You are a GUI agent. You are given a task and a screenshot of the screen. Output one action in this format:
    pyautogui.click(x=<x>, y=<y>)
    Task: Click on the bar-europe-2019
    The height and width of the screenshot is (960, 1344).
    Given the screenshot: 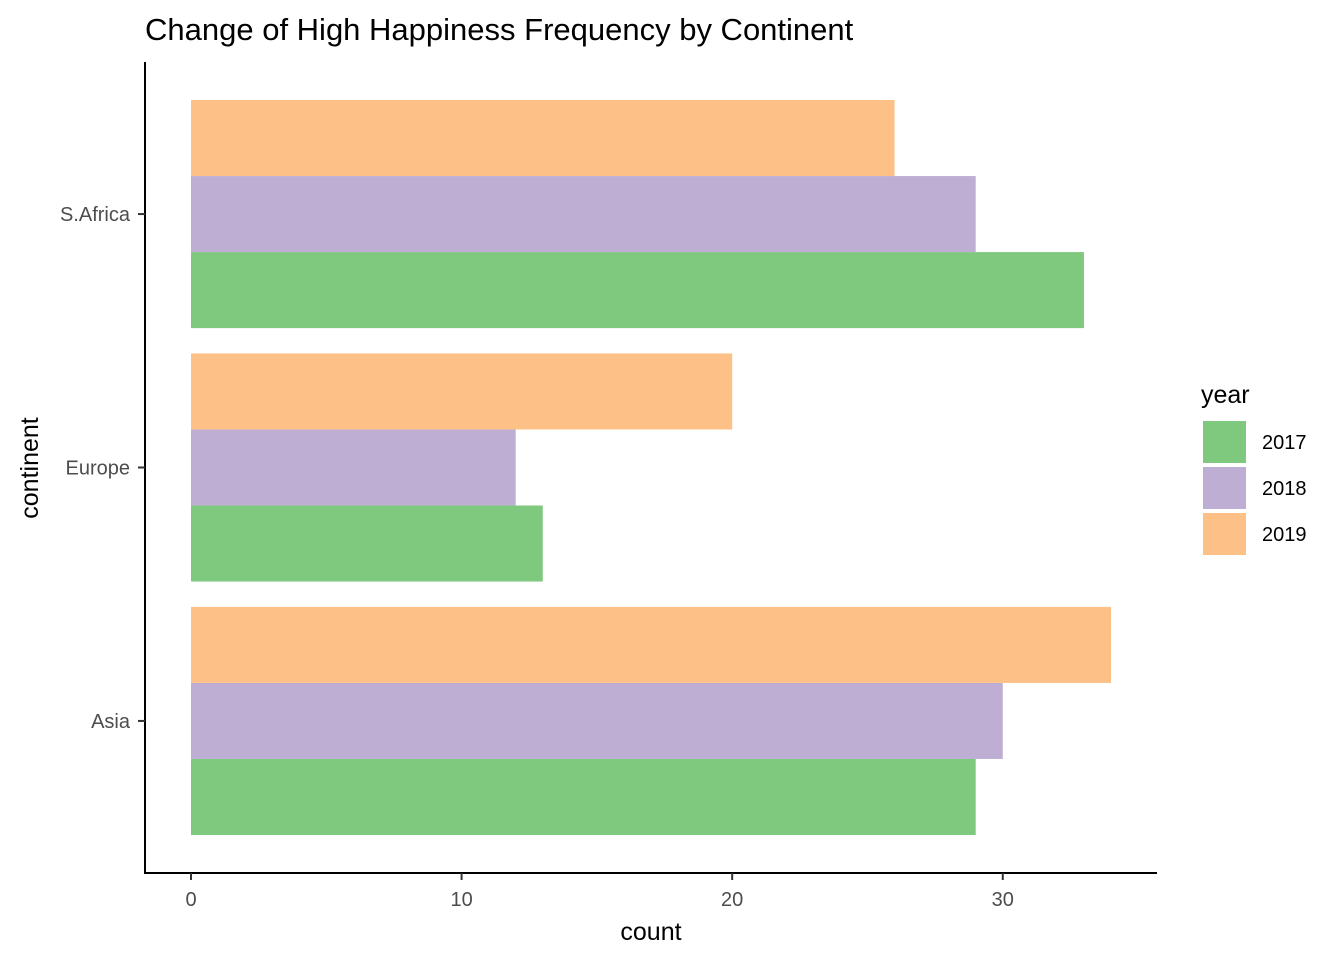 What is the action you would take?
    pyautogui.click(x=462, y=391)
    